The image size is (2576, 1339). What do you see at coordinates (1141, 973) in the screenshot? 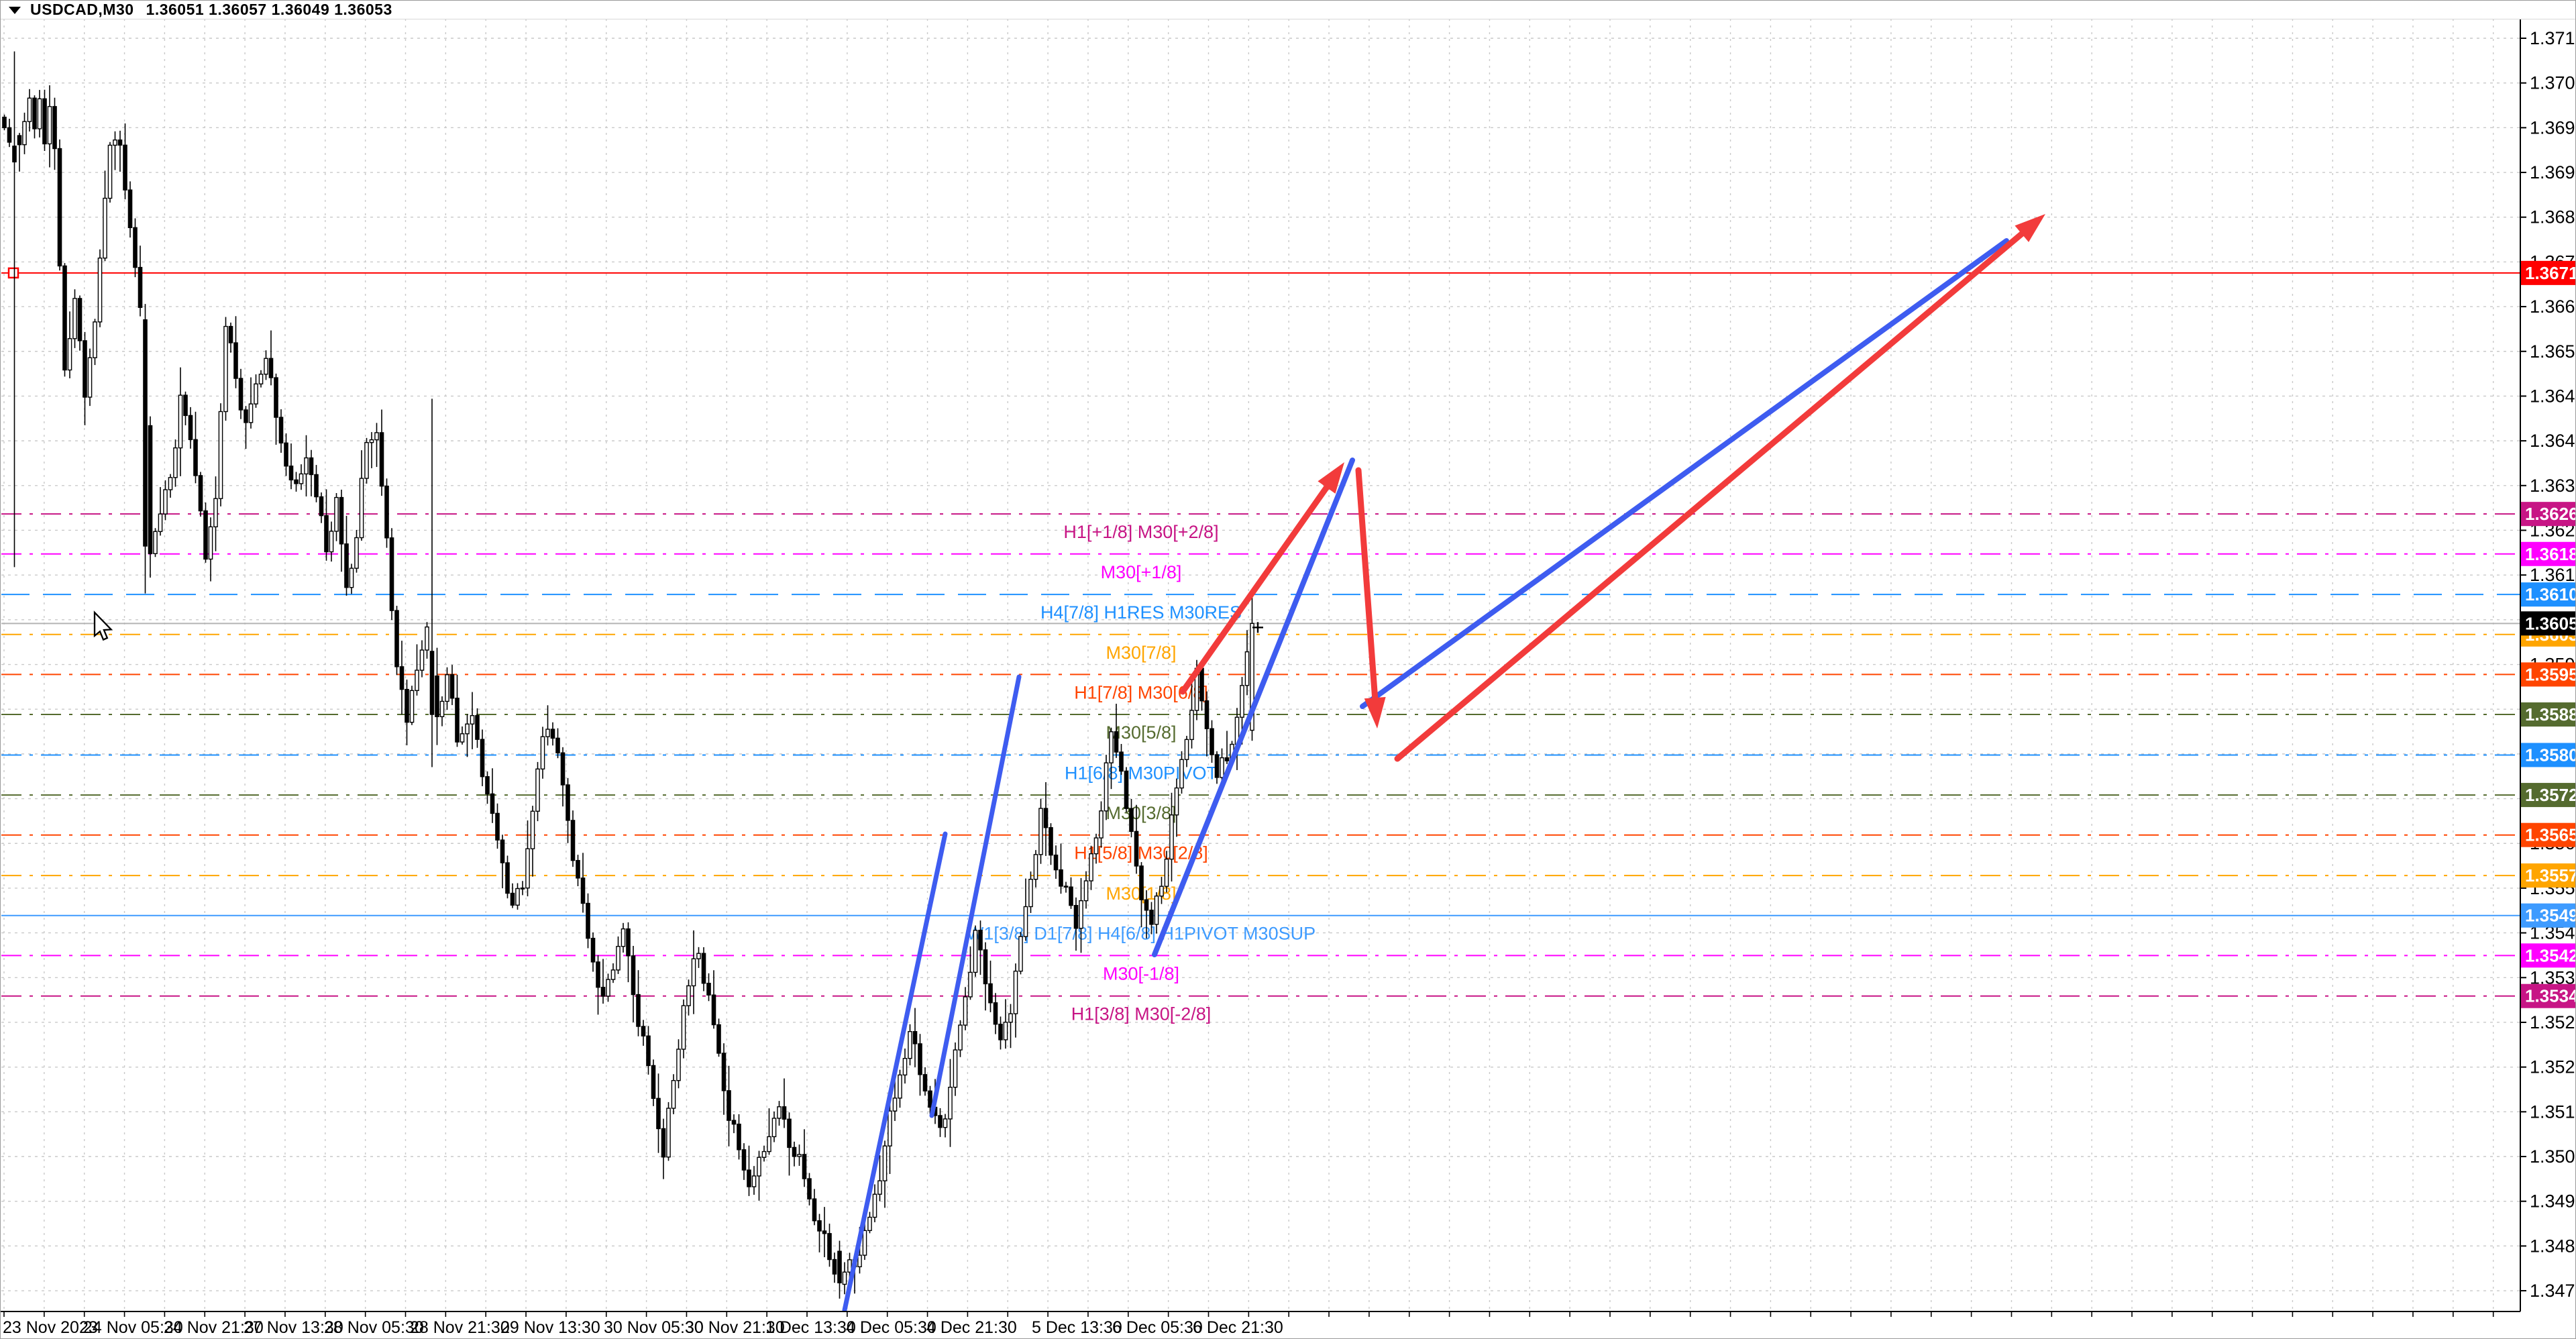
I see `level-label: M30[-1/8]` at bounding box center [1141, 973].